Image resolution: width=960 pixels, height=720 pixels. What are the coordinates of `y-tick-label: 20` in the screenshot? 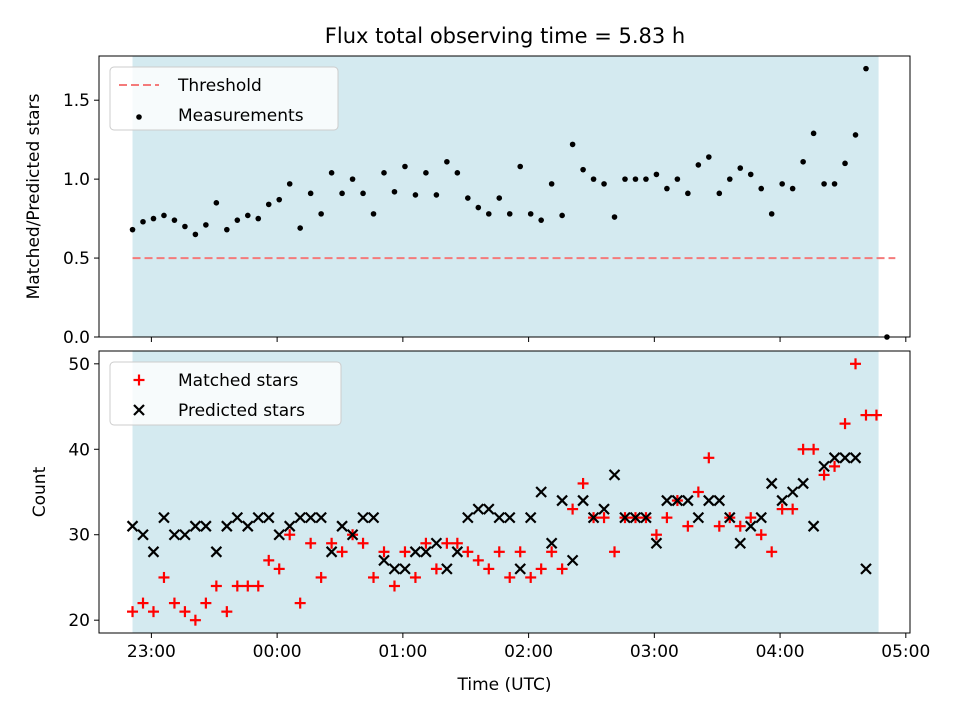 It's located at (79, 621).